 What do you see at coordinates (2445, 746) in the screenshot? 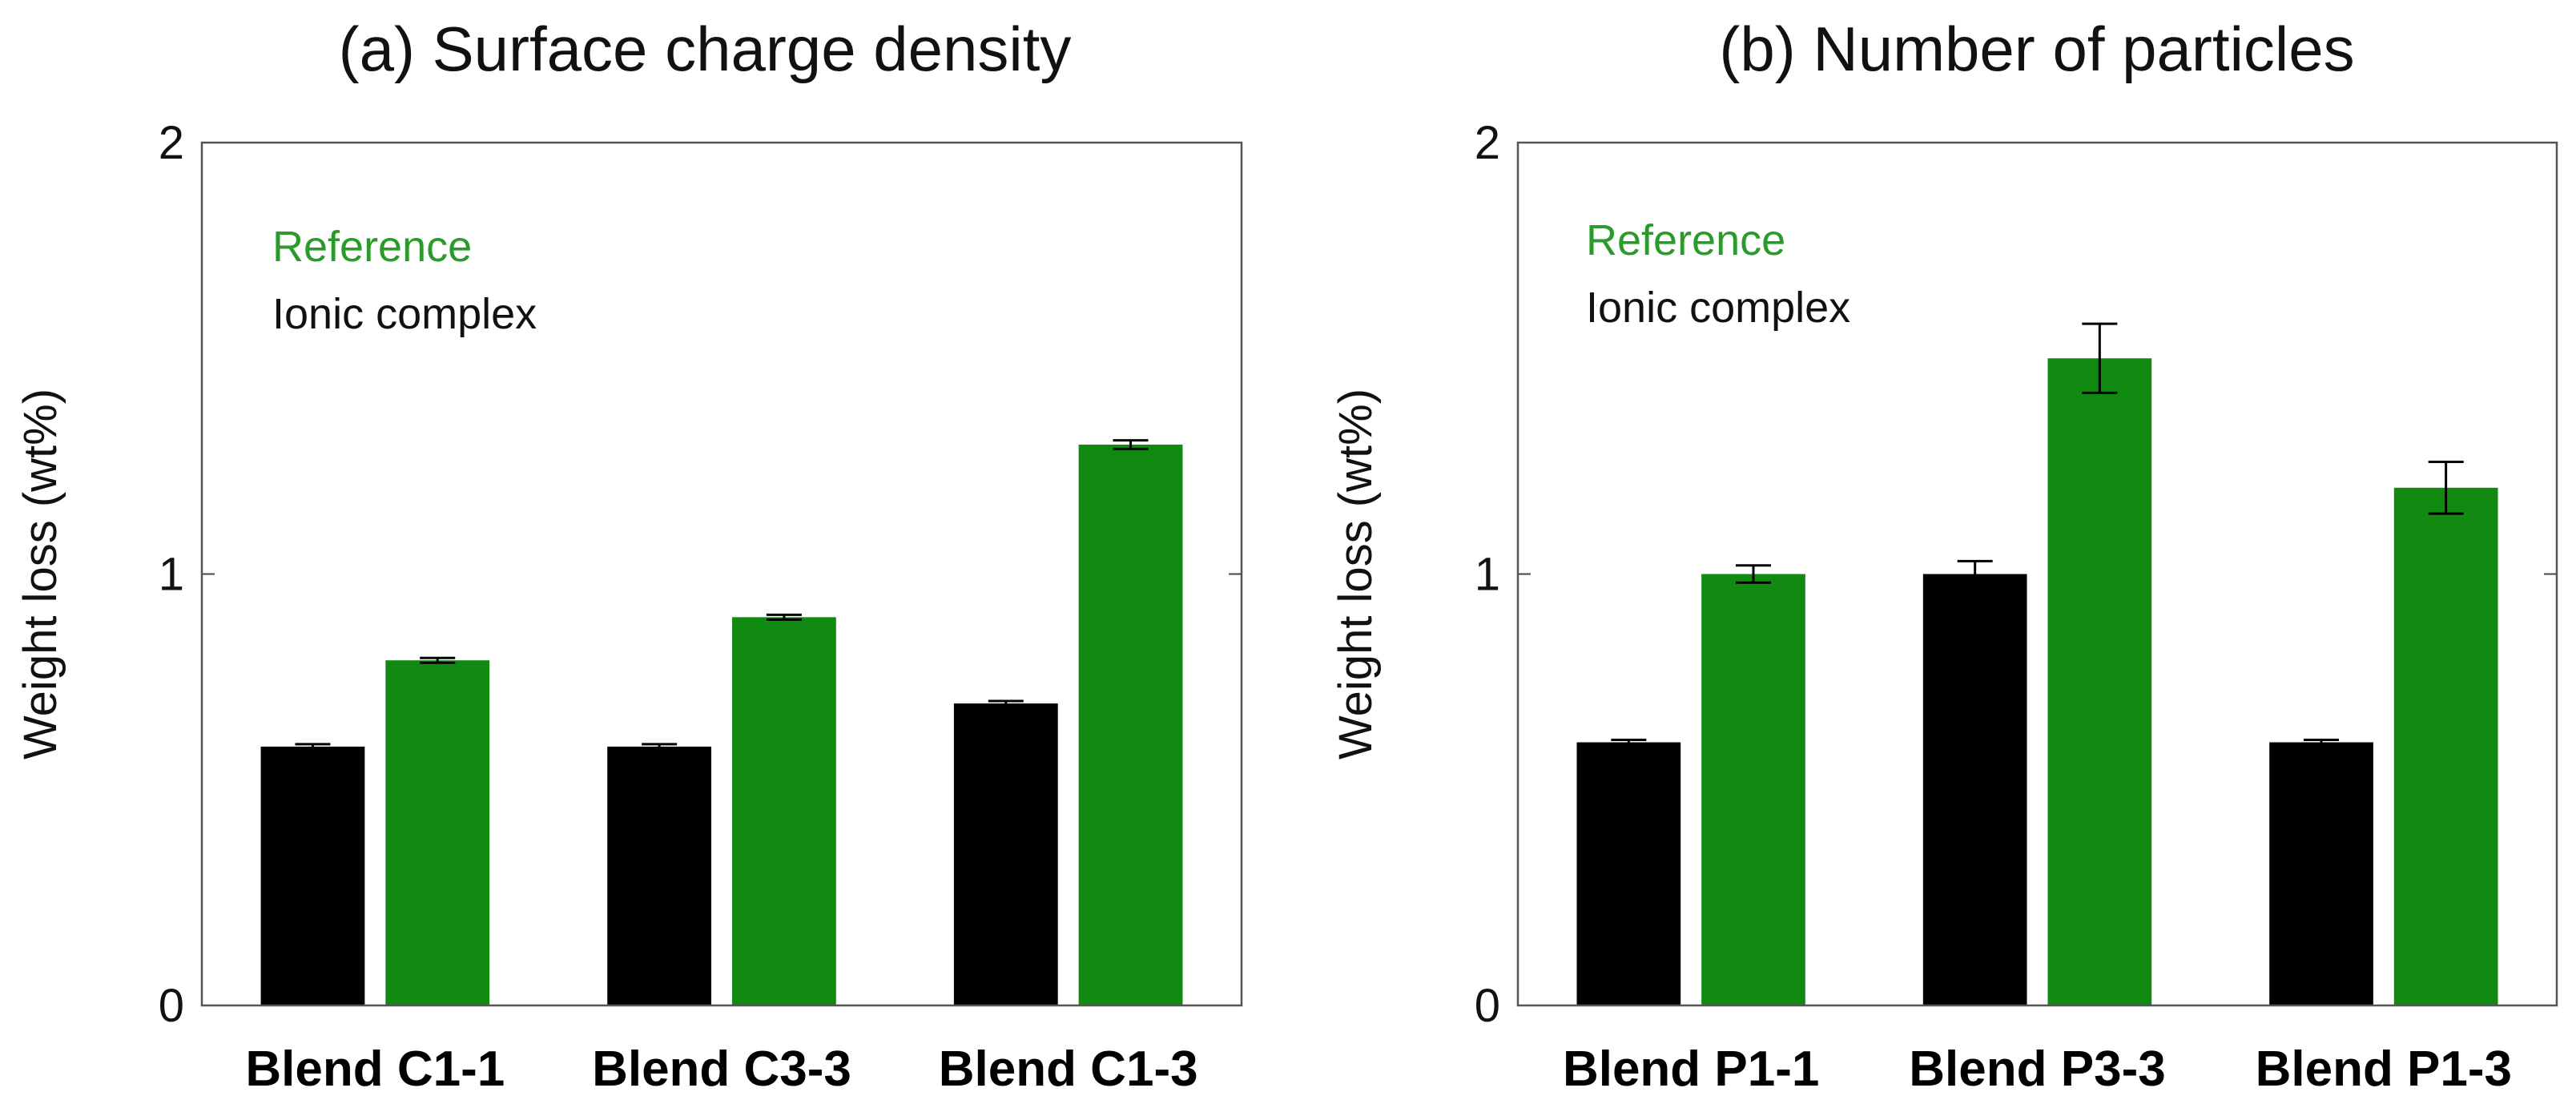
I see `bar-blend-p1-3-reference` at bounding box center [2445, 746].